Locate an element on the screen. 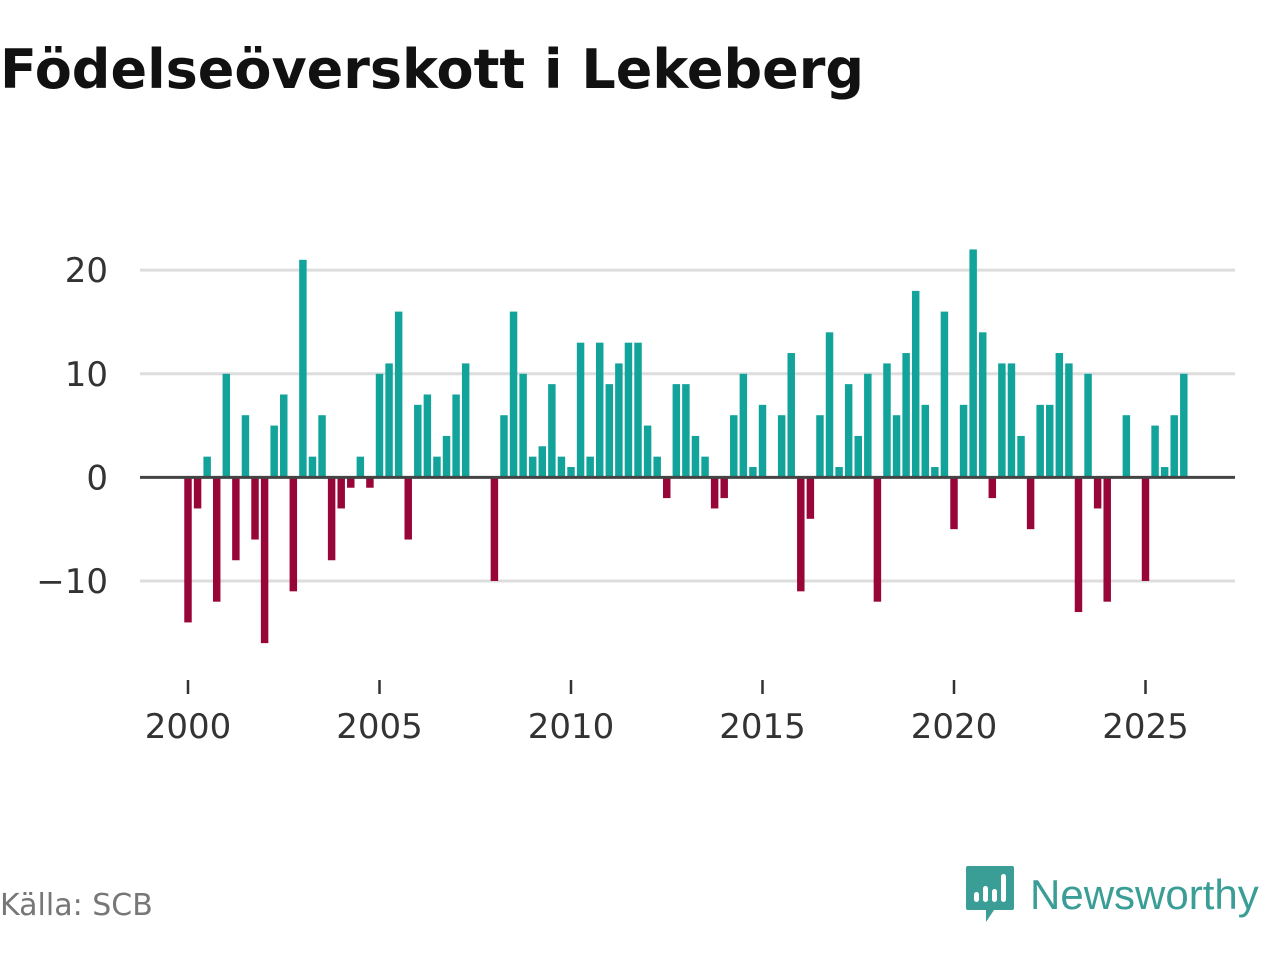 The height and width of the screenshot is (960, 1280). y-tick-label: 0 is located at coordinates (97, 478).